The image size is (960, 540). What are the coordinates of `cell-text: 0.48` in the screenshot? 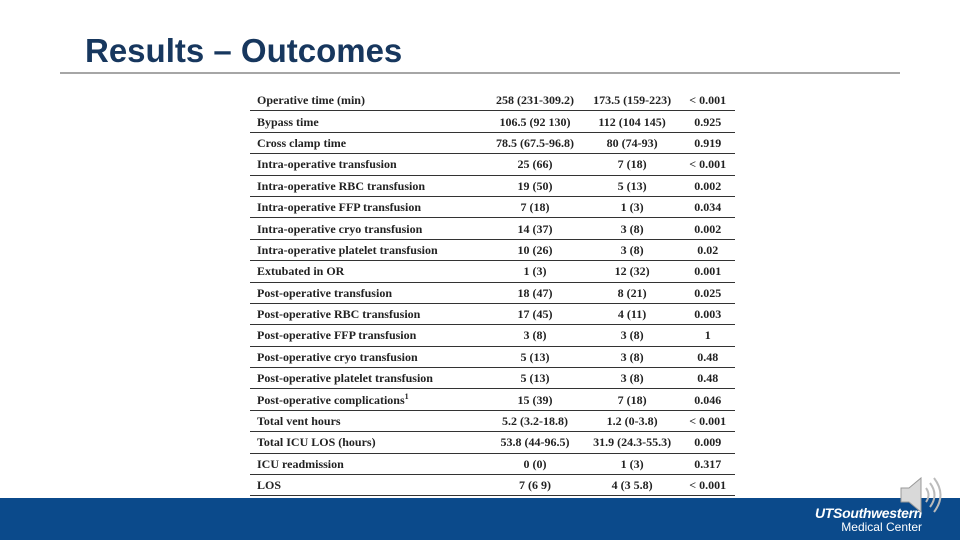 It's located at (708, 378).